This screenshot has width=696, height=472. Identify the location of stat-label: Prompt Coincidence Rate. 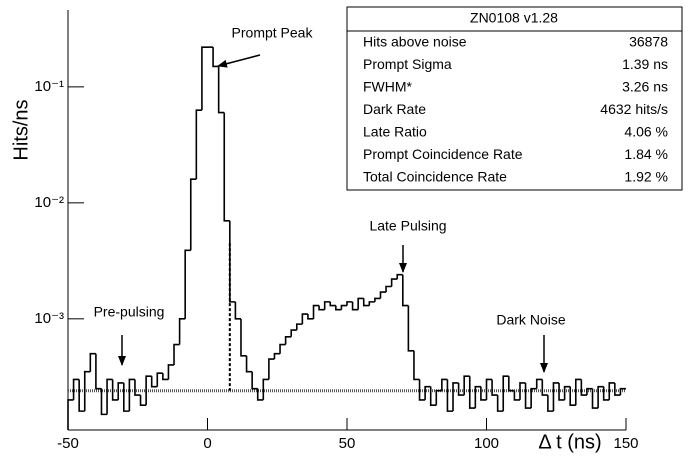
(443, 154).